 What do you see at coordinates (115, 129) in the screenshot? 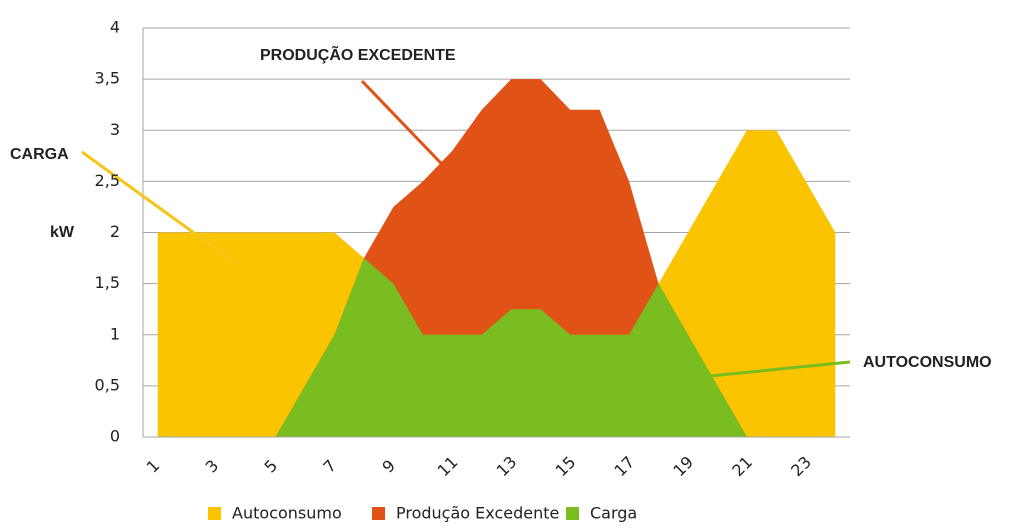
I see `y-tick-label: 3` at bounding box center [115, 129].